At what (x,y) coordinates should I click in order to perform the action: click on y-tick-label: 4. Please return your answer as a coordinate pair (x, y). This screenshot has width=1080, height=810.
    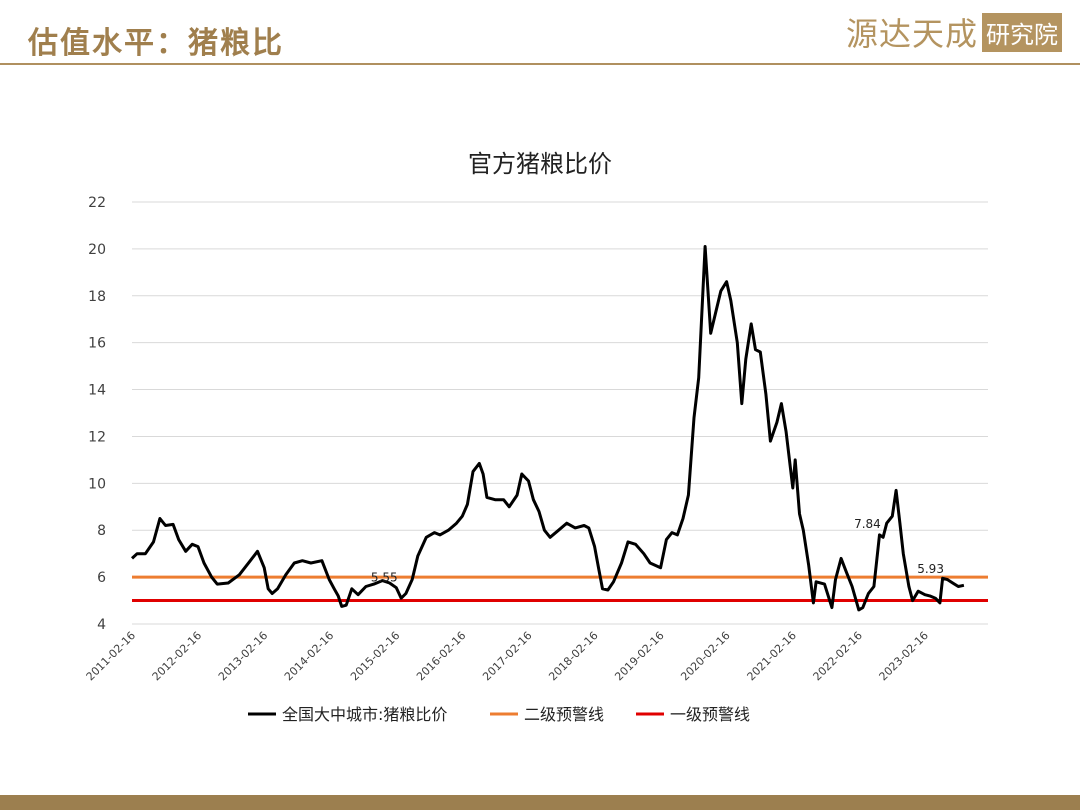
    Looking at the image, I should click on (101, 625).